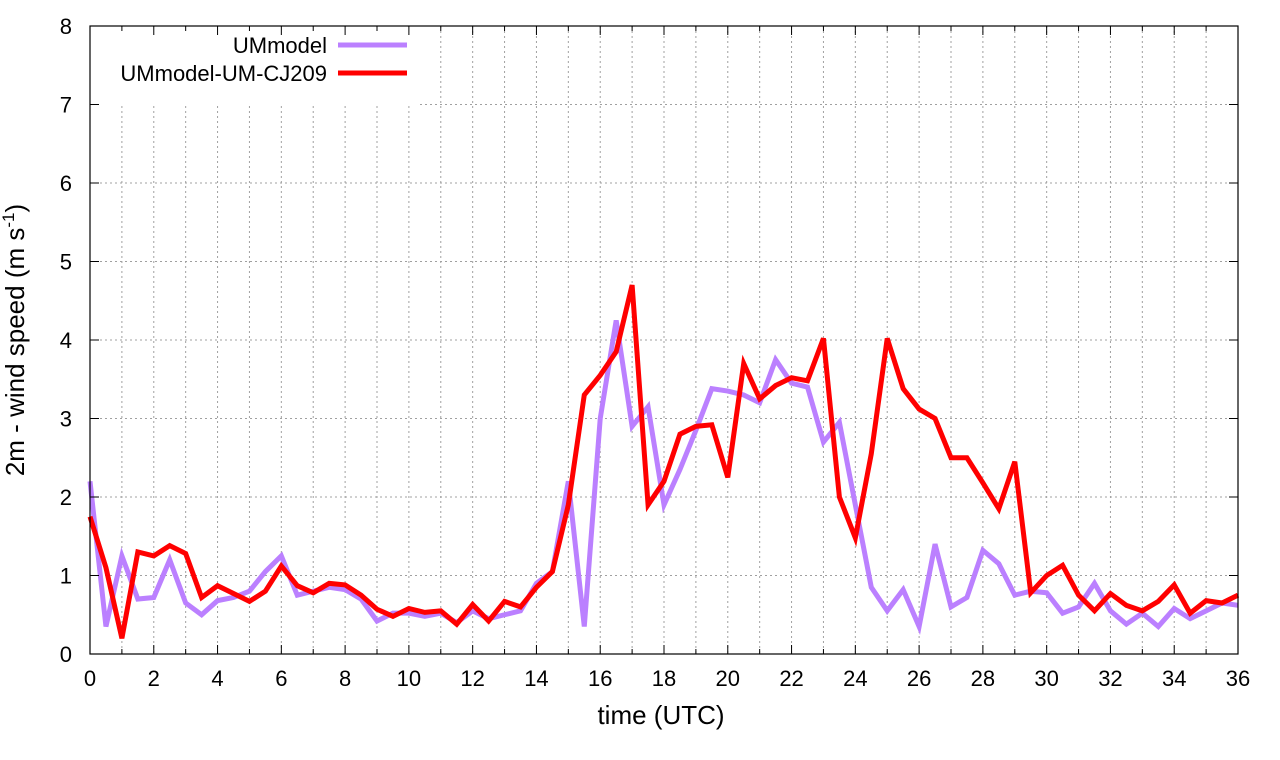 This screenshot has height=760, width=1280. I want to click on x-tick-label: 26, so click(919, 678).